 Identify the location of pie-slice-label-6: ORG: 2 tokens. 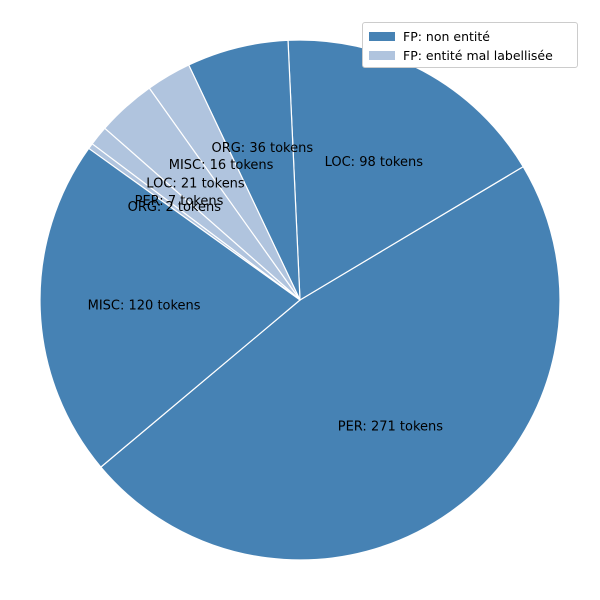
(175, 207).